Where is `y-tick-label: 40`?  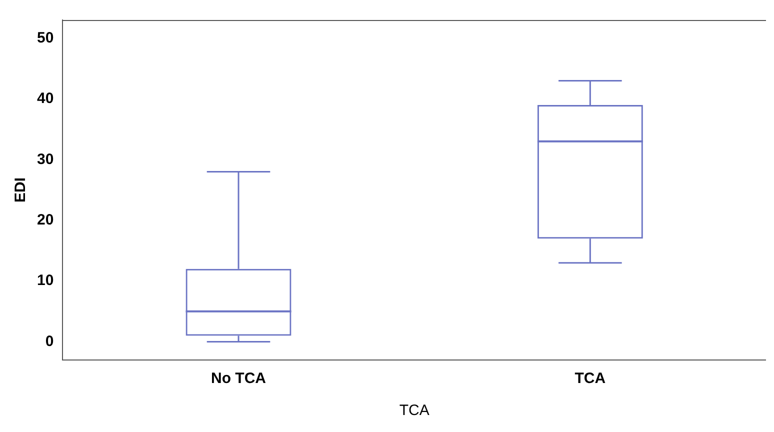 y-tick-label: 40 is located at coordinates (45, 99).